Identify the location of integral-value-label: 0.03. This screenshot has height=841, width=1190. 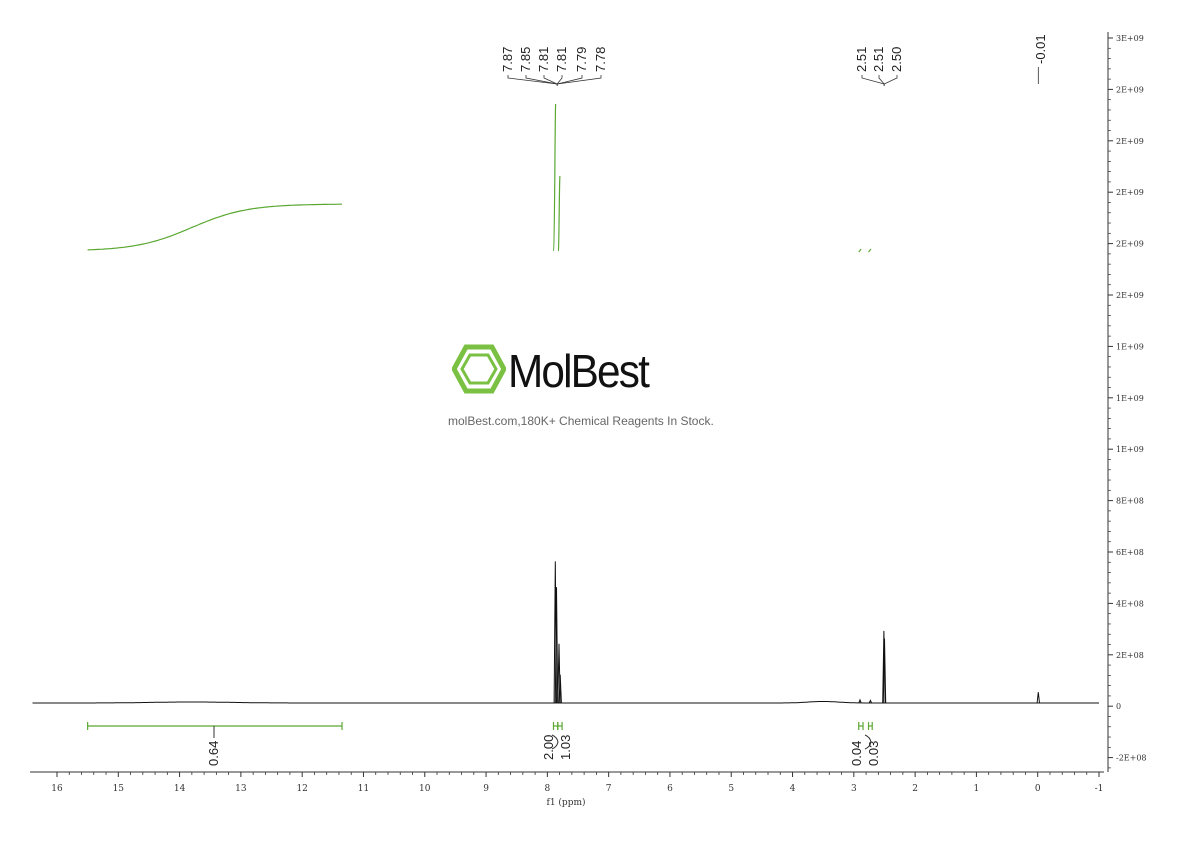
(873, 753).